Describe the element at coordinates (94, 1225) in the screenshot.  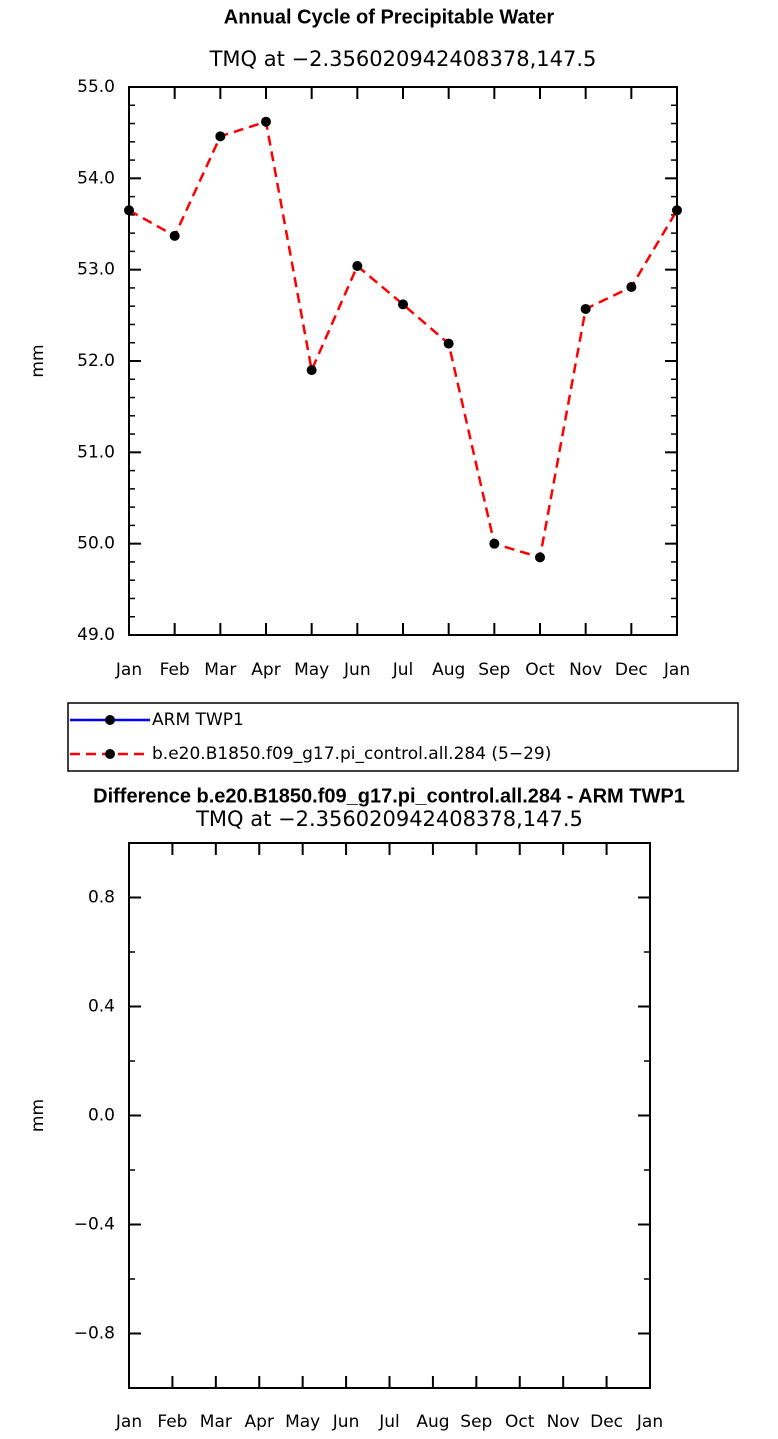
I see `y-tick-label: −0.4` at that location.